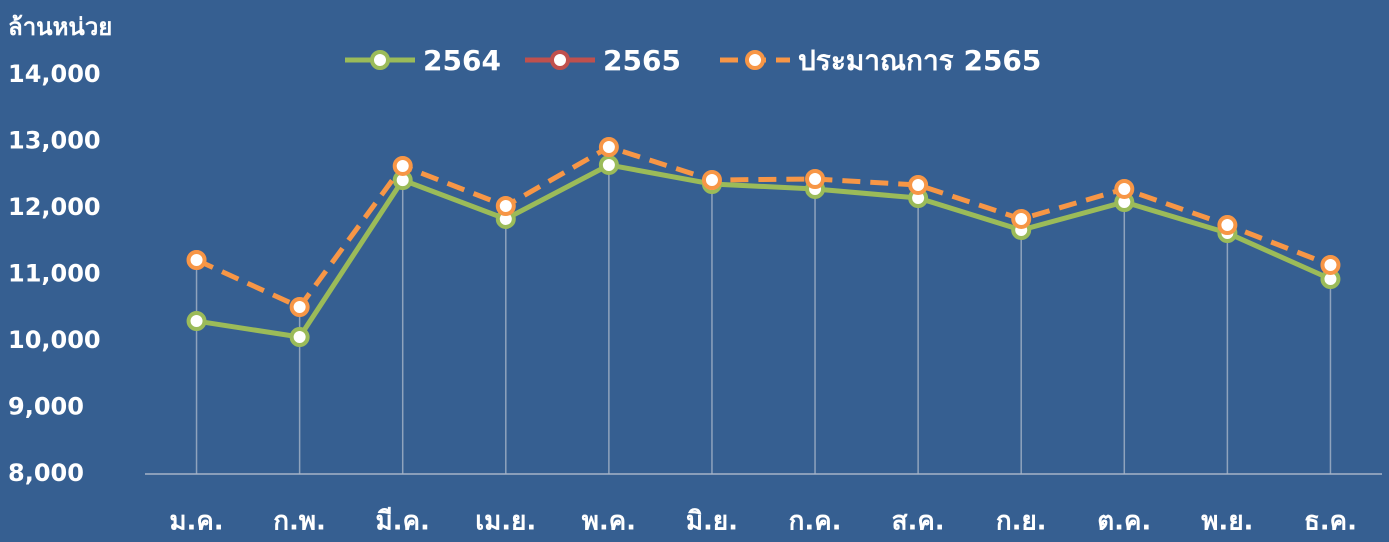  I want to click on x-tick-label: ส.ค., so click(918, 522).